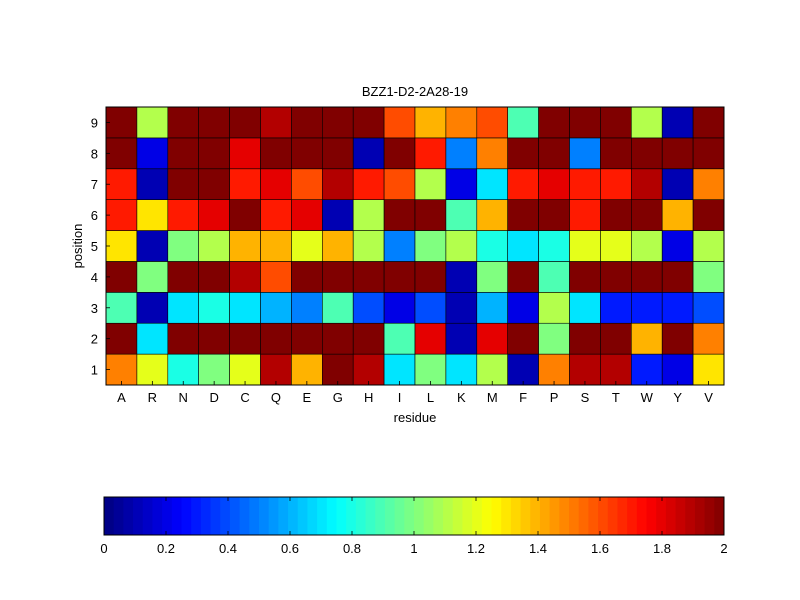  I want to click on colorbar-tick-label: 1.8, so click(662, 548).